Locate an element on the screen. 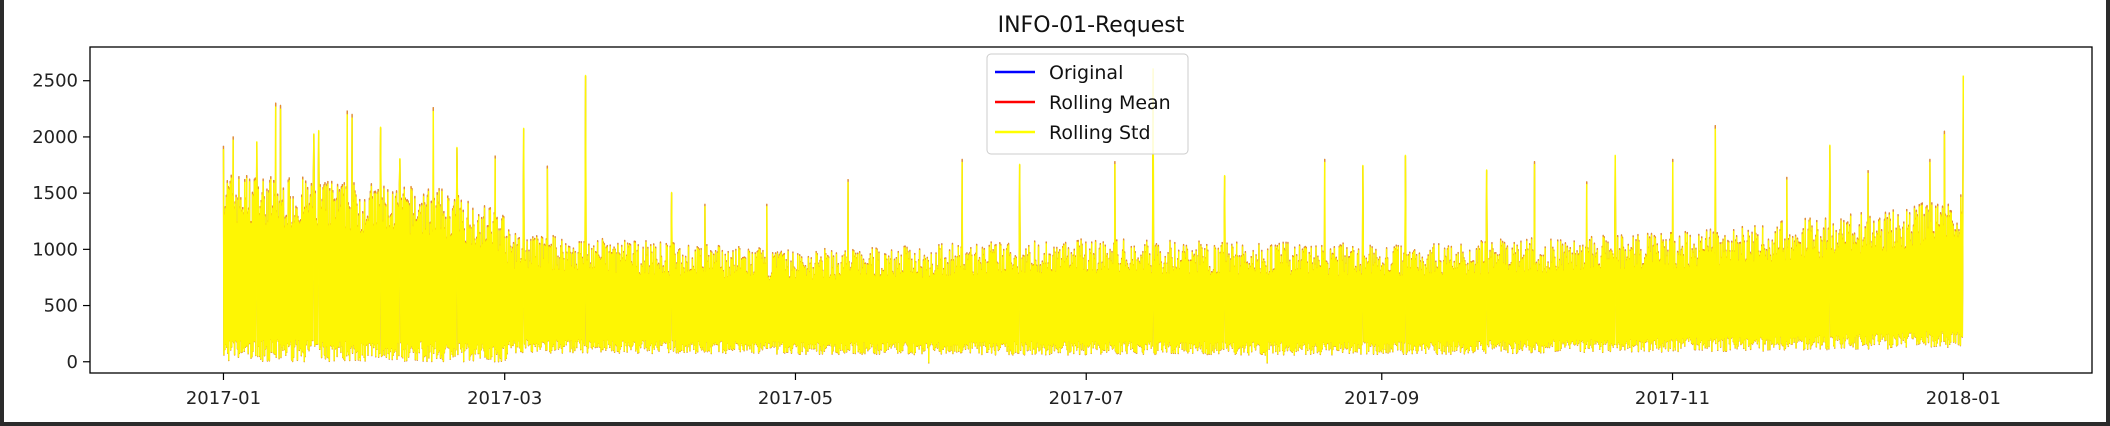  x-tick-label: 2017-01 is located at coordinates (223, 398).